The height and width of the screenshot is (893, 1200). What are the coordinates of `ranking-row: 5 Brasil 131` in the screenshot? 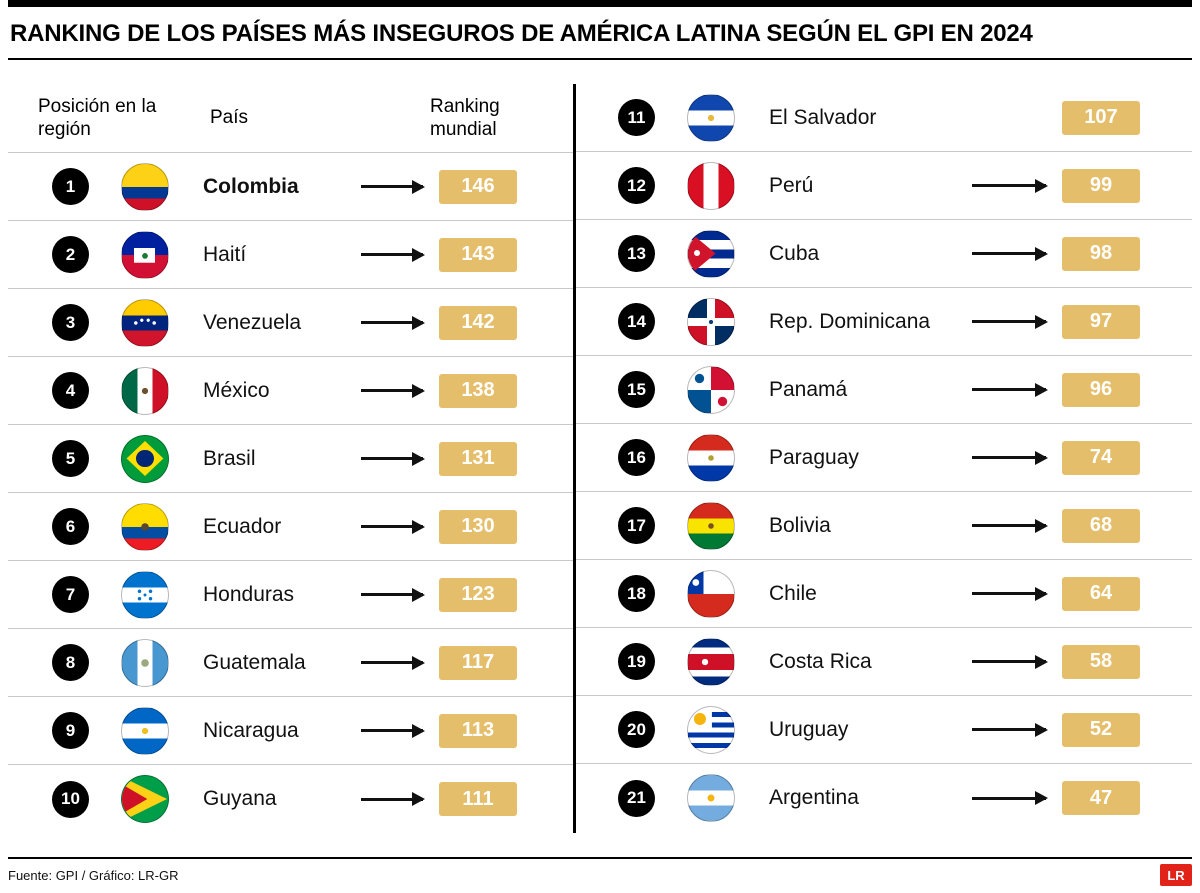 It's located at (290, 459).